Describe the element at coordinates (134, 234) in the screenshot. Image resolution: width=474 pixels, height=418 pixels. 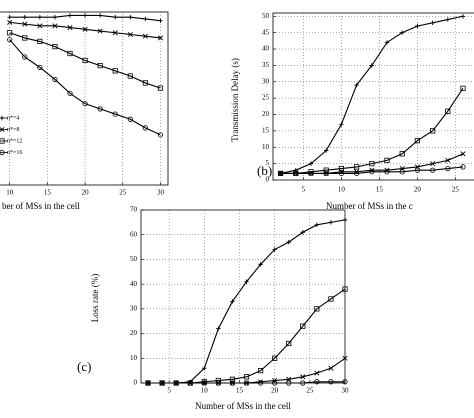
I see `y-tick-label: 60` at that location.